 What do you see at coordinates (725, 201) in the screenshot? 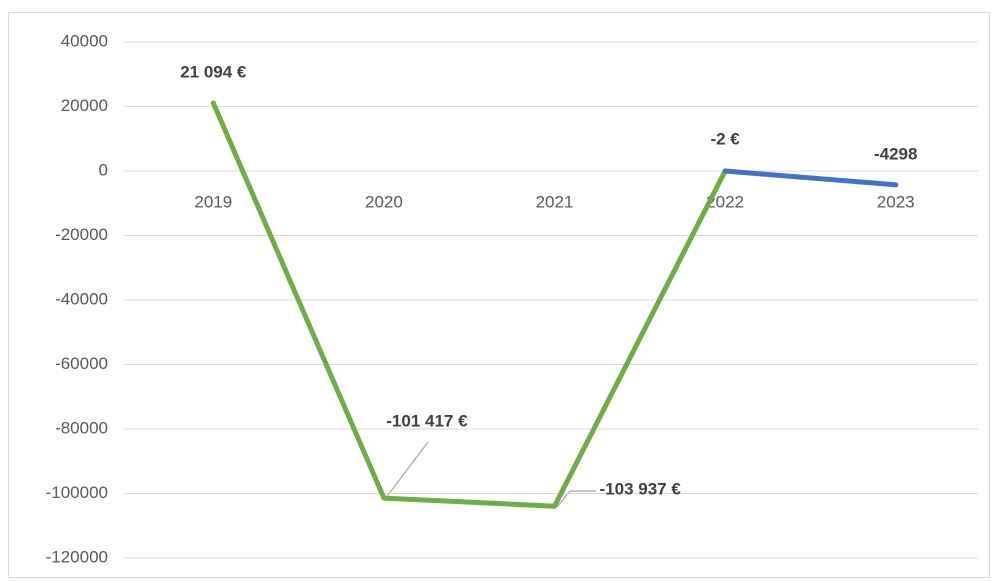
I see `x-tick-label: 2022` at bounding box center [725, 201].